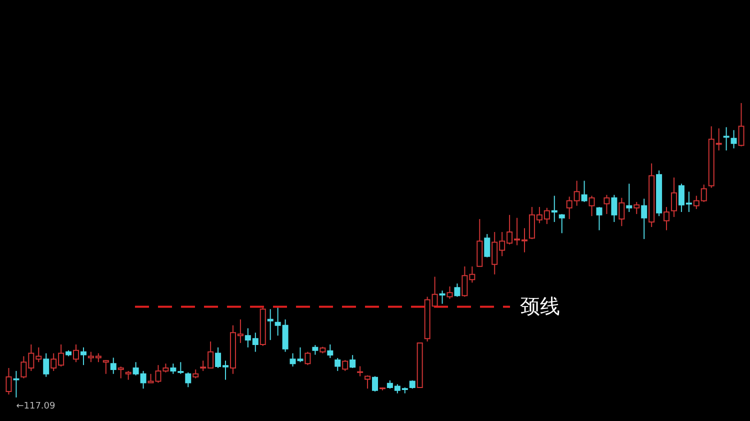 The image size is (750, 421). Describe the element at coordinates (36, 406) in the screenshot. I see `text: ←117.09` at that location.